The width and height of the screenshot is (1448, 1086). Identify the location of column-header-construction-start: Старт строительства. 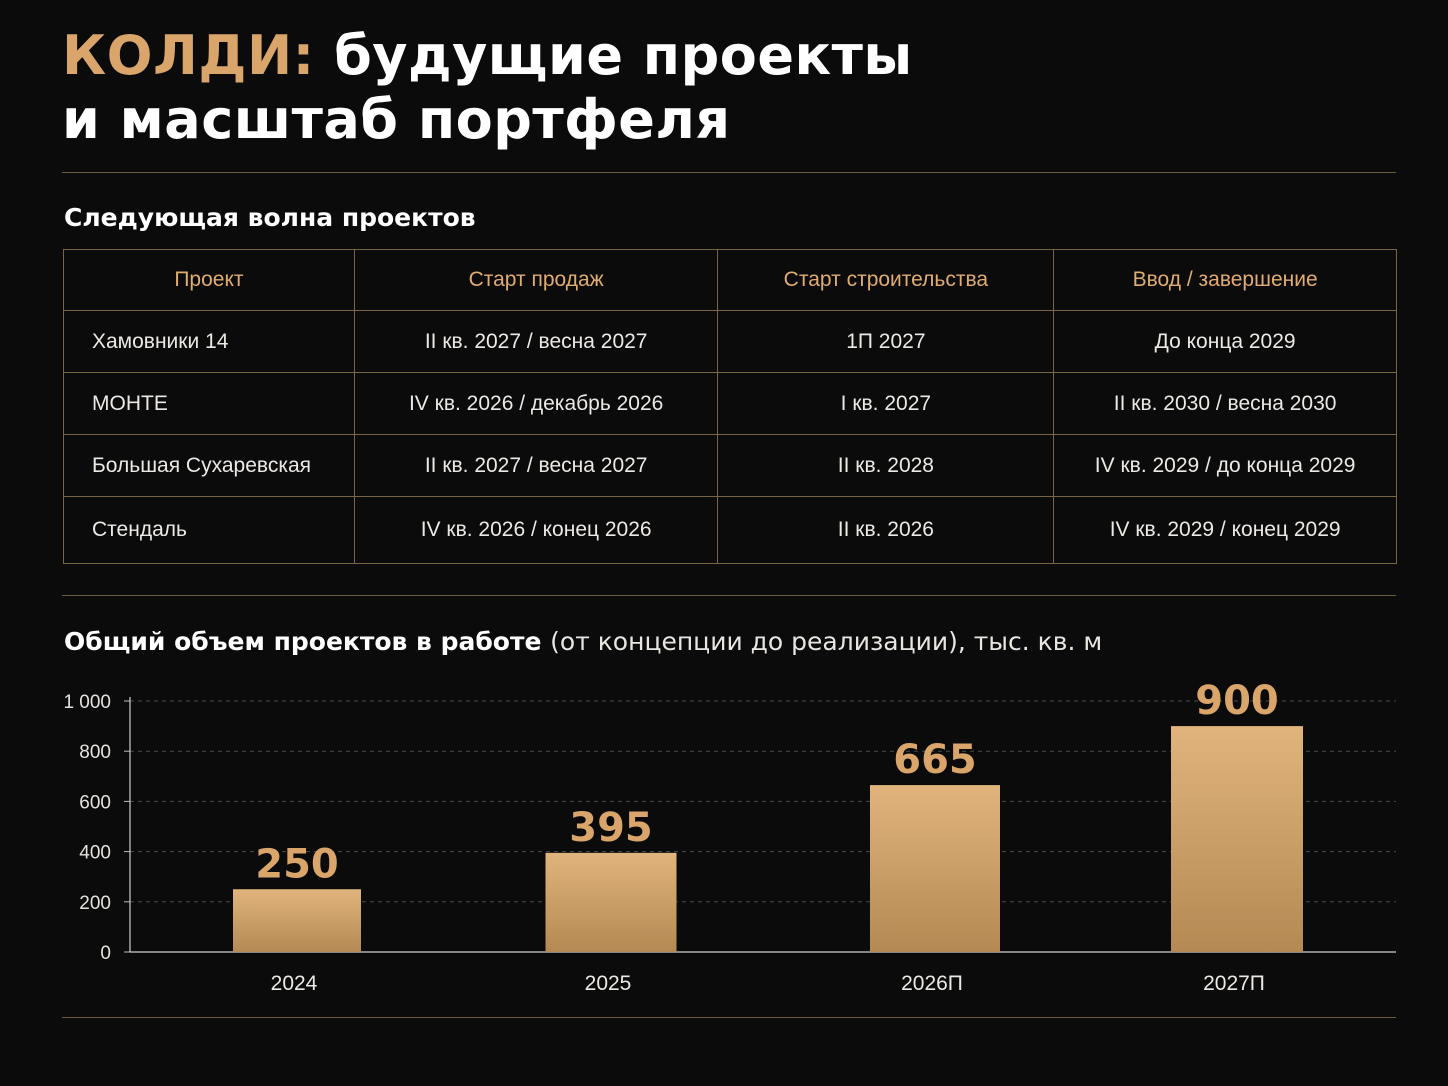
(886, 280).